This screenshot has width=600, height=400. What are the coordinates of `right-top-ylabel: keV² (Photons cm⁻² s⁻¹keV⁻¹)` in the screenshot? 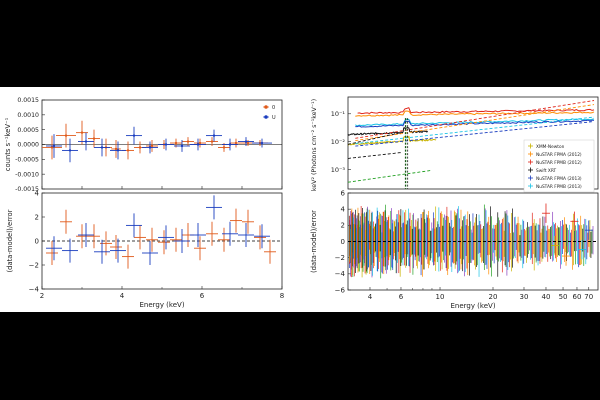 It's located at (314, 145).